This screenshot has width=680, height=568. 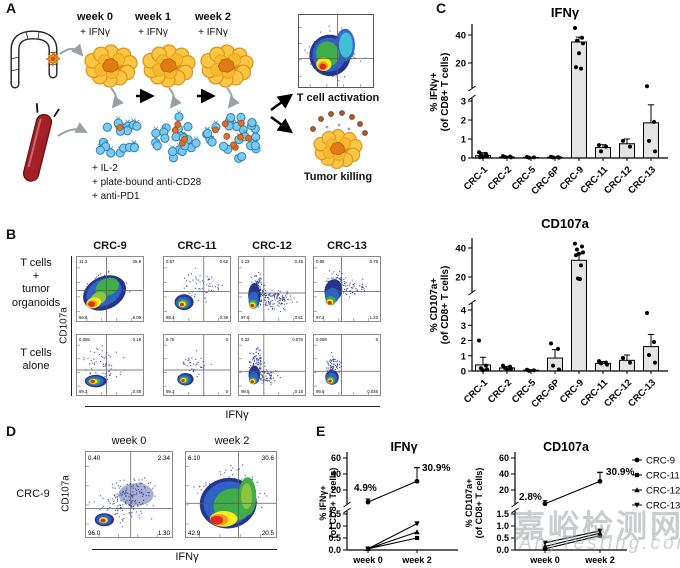 What do you see at coordinates (105, 168) in the screenshot?
I see `additive-il2: + IL-2` at bounding box center [105, 168].